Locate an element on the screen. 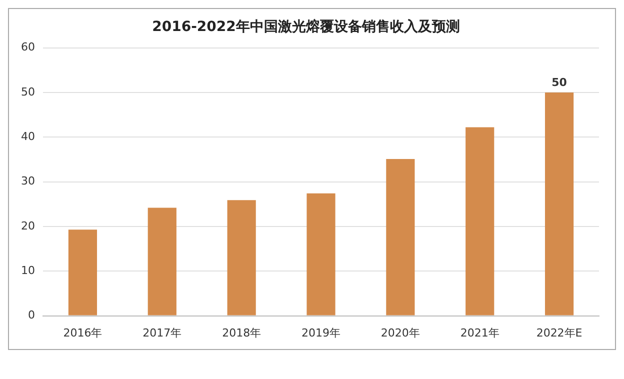 This screenshot has height=379, width=624. y-tick-label: 40 is located at coordinates (27, 136).